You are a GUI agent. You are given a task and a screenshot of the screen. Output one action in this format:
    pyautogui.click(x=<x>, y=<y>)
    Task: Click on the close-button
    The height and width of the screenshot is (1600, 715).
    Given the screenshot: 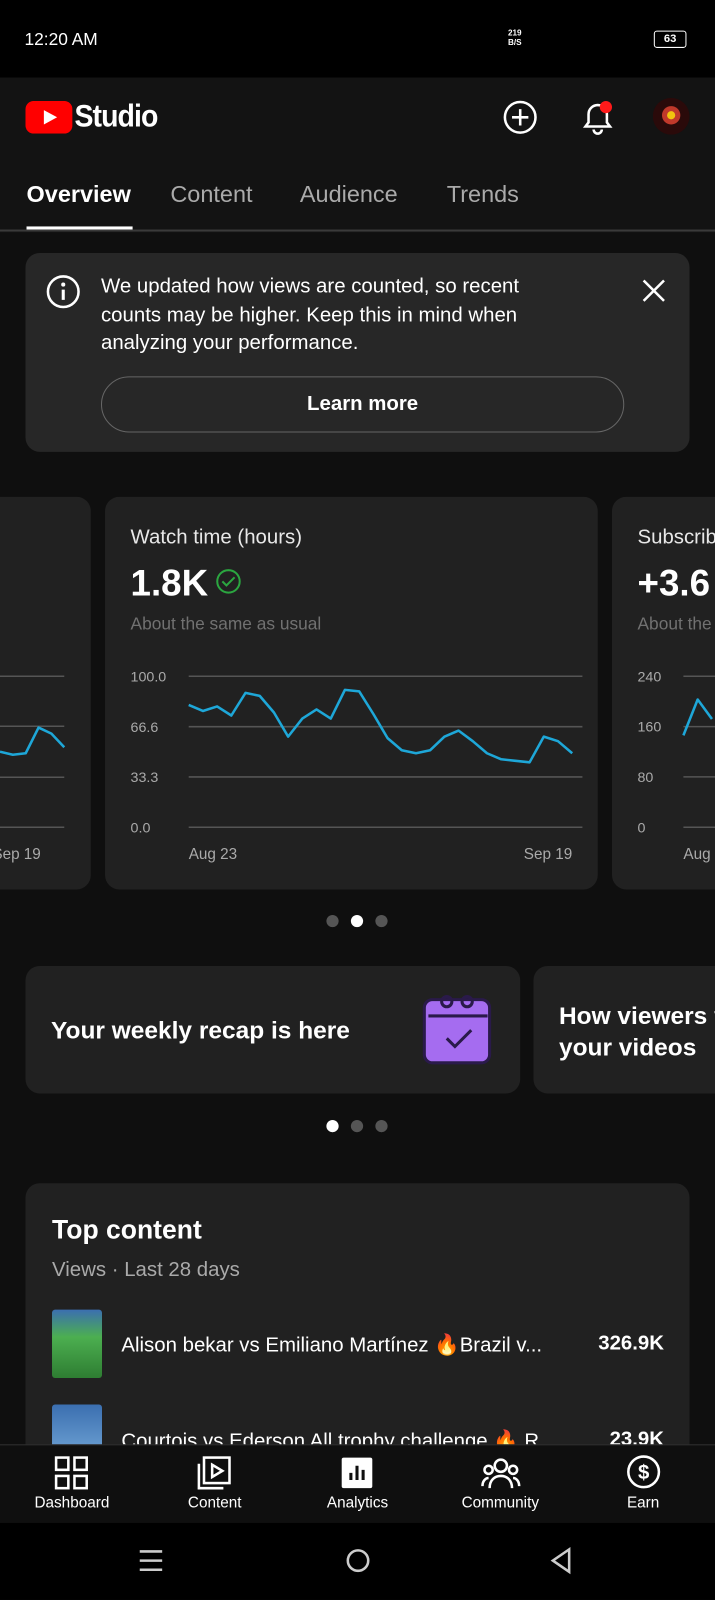 What is the action you would take?
    pyautogui.click(x=654, y=290)
    